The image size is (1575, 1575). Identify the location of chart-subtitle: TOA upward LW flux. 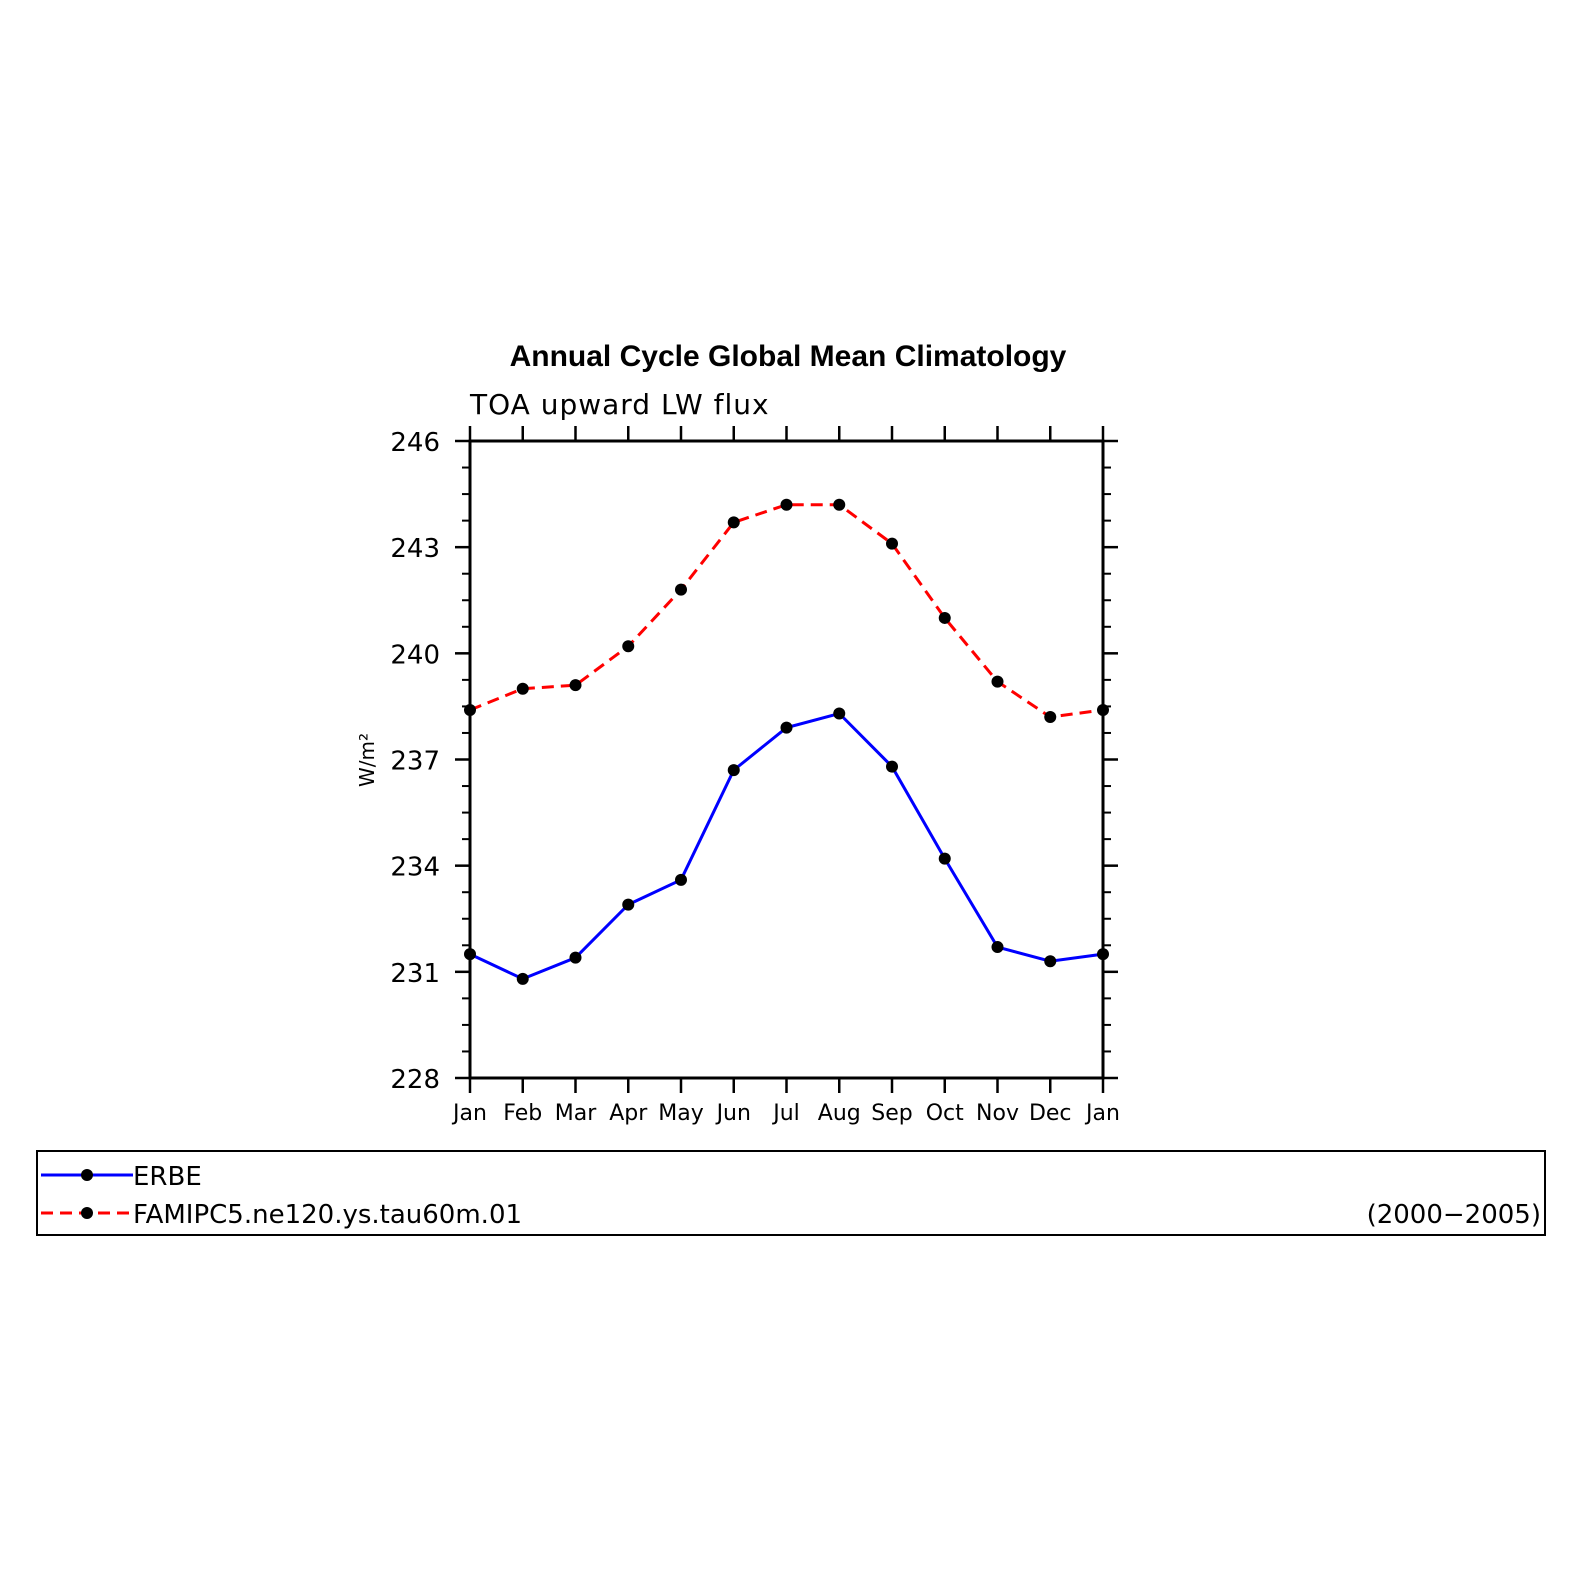
(619, 404).